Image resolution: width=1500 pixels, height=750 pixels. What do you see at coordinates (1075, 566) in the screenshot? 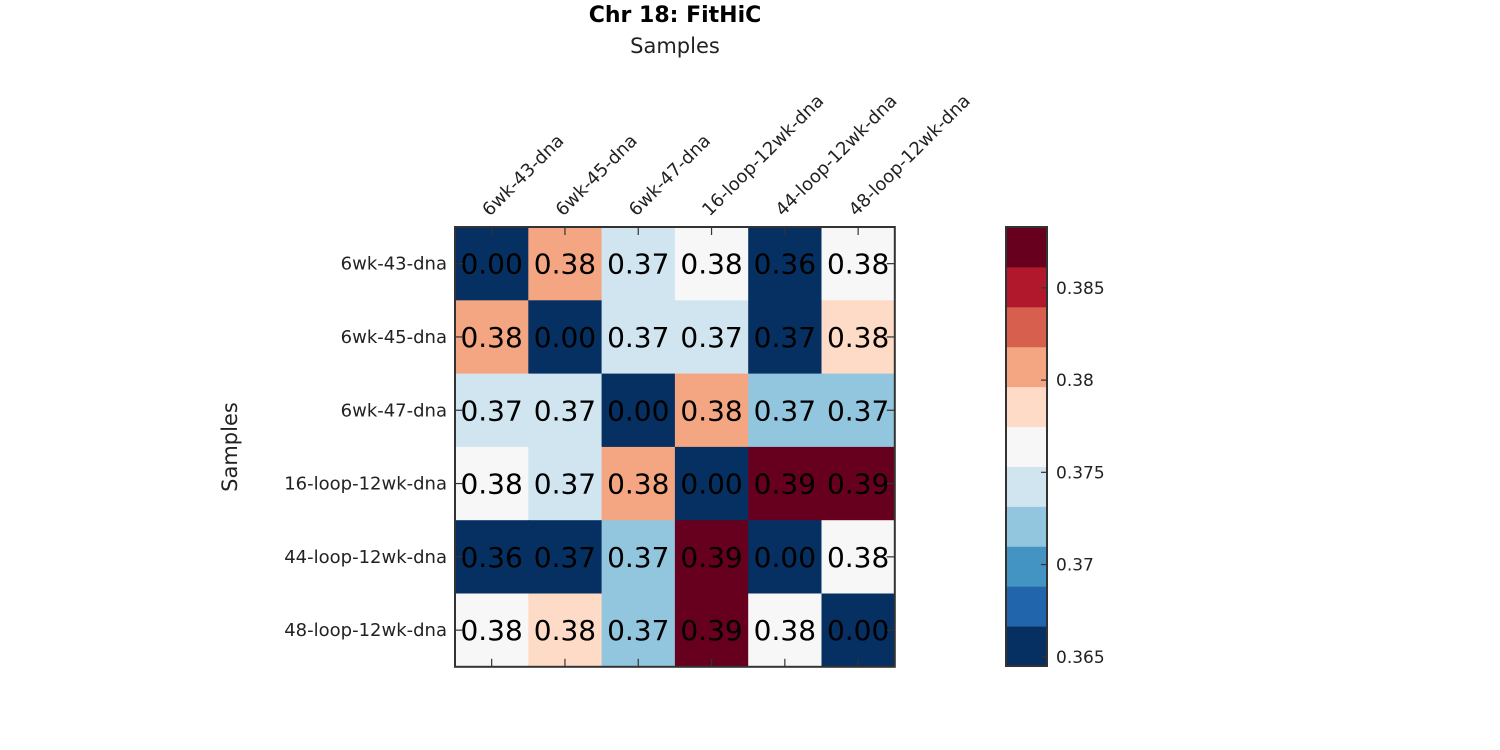
I see `colorbar-tick-label: 0.37` at bounding box center [1075, 566].